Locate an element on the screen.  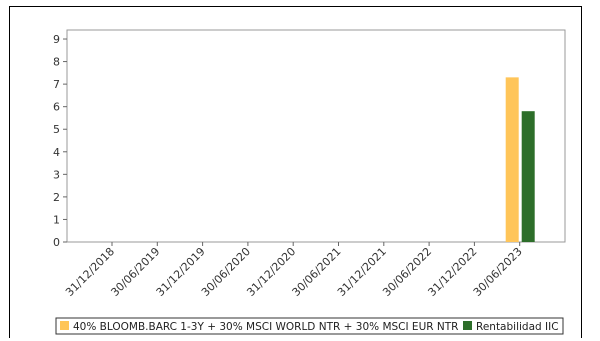
legend-swatch-benchmark is located at coordinates (64, 325).